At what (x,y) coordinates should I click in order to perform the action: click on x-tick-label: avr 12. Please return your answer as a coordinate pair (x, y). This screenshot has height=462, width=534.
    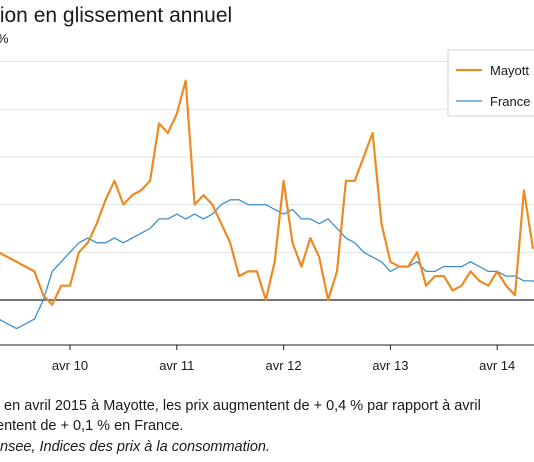
    Looking at the image, I should click on (284, 365).